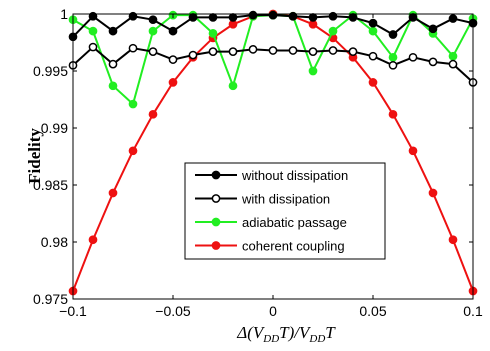 This screenshot has height=351, width=490. I want to click on y-tick-label: 0.98, so click(54, 242).